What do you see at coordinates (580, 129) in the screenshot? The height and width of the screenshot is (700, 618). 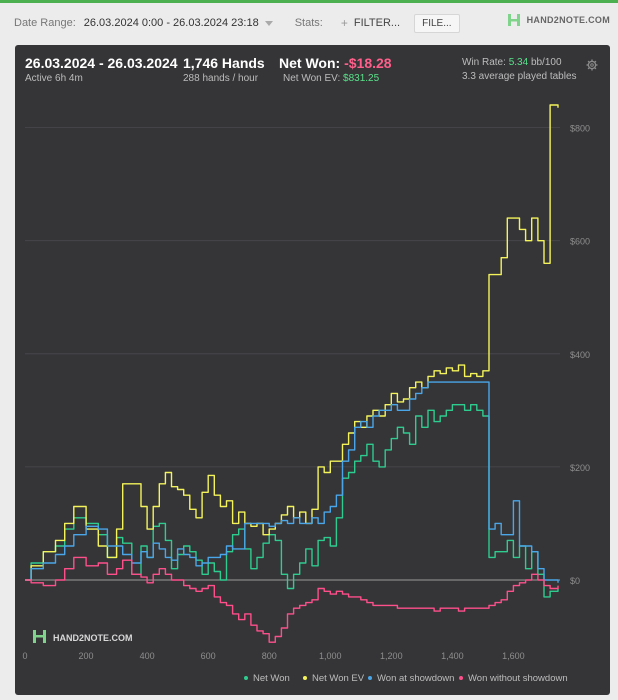 I see `y-tick-label: $800` at bounding box center [580, 129].